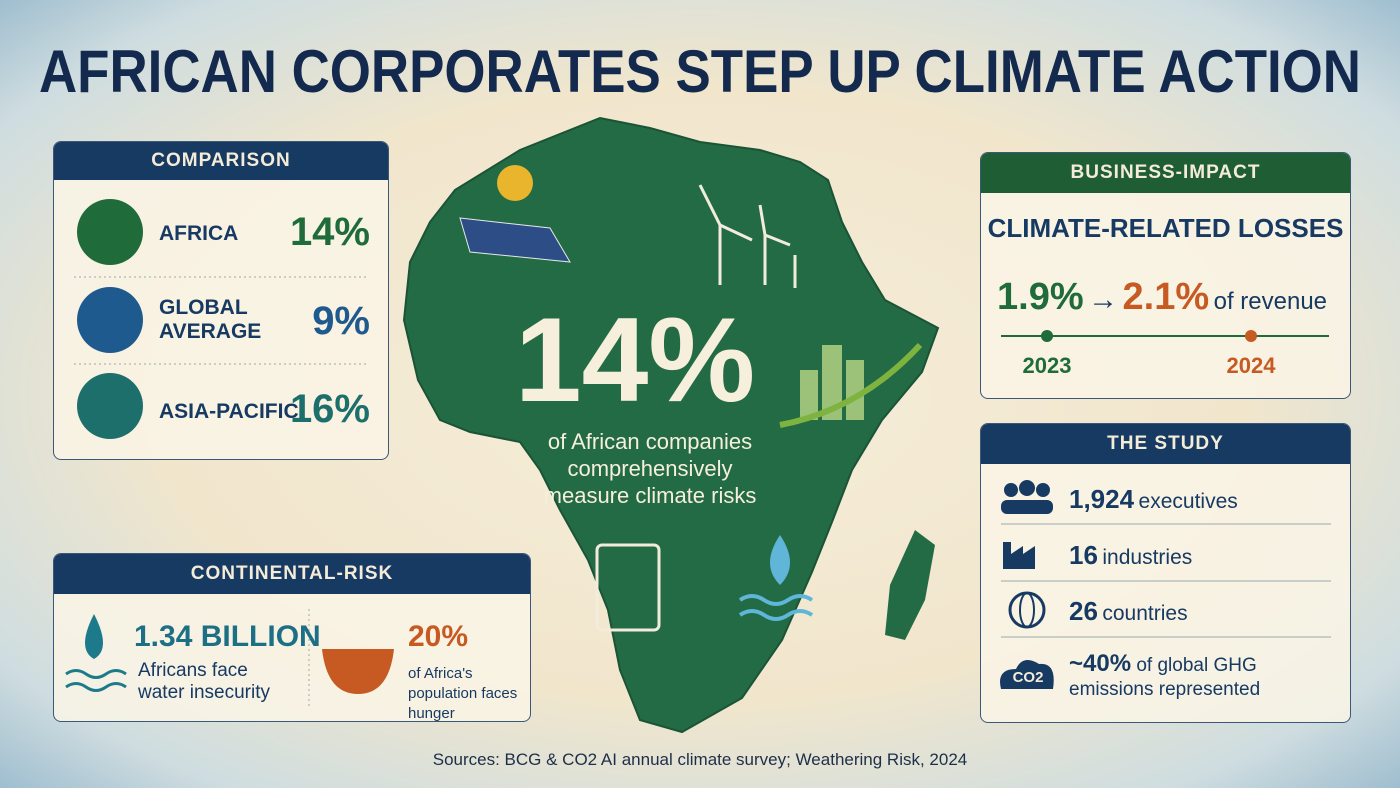 The height and width of the screenshot is (788, 1400). I want to click on risk-value: 20%, so click(438, 636).